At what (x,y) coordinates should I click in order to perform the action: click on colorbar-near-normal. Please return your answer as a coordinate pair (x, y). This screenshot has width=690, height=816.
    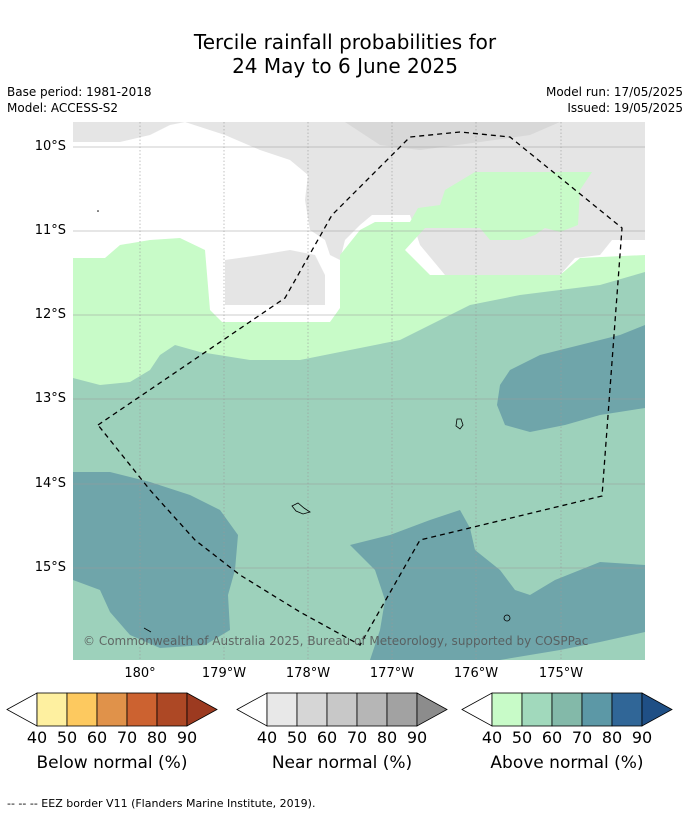
    Looking at the image, I should click on (342, 709).